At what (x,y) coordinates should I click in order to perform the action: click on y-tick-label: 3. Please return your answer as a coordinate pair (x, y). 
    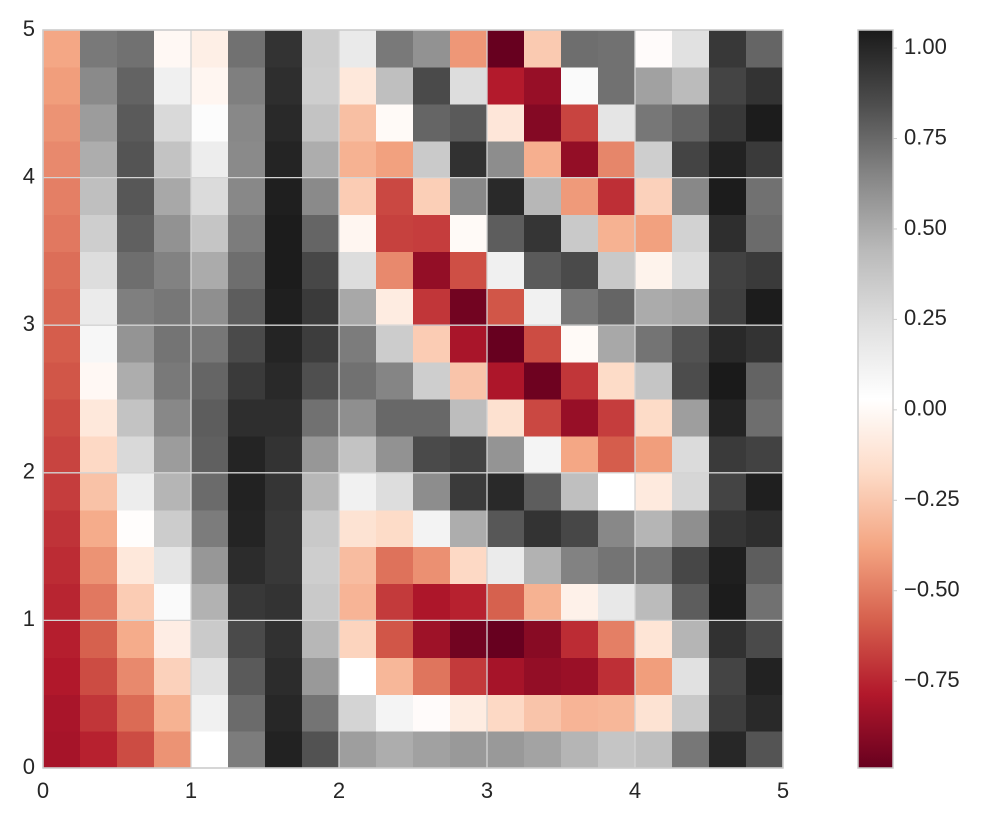
    Looking at the image, I should click on (29, 323).